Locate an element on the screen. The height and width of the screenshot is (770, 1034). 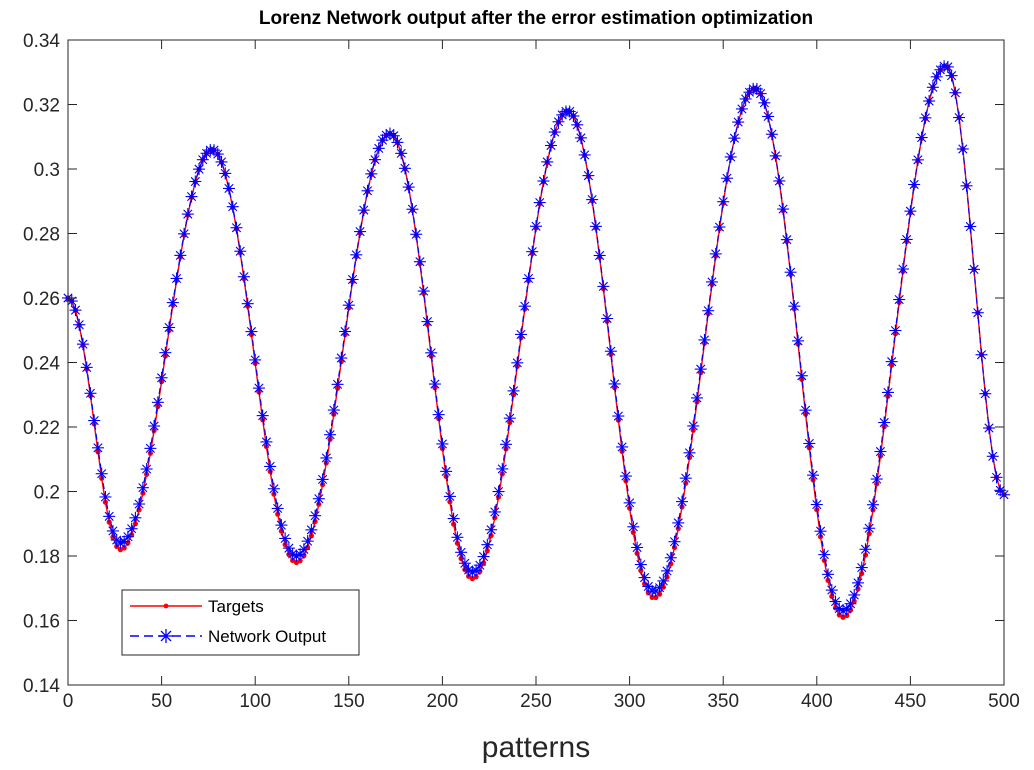
legend: Targets Network Output is located at coordinates (240, 622).